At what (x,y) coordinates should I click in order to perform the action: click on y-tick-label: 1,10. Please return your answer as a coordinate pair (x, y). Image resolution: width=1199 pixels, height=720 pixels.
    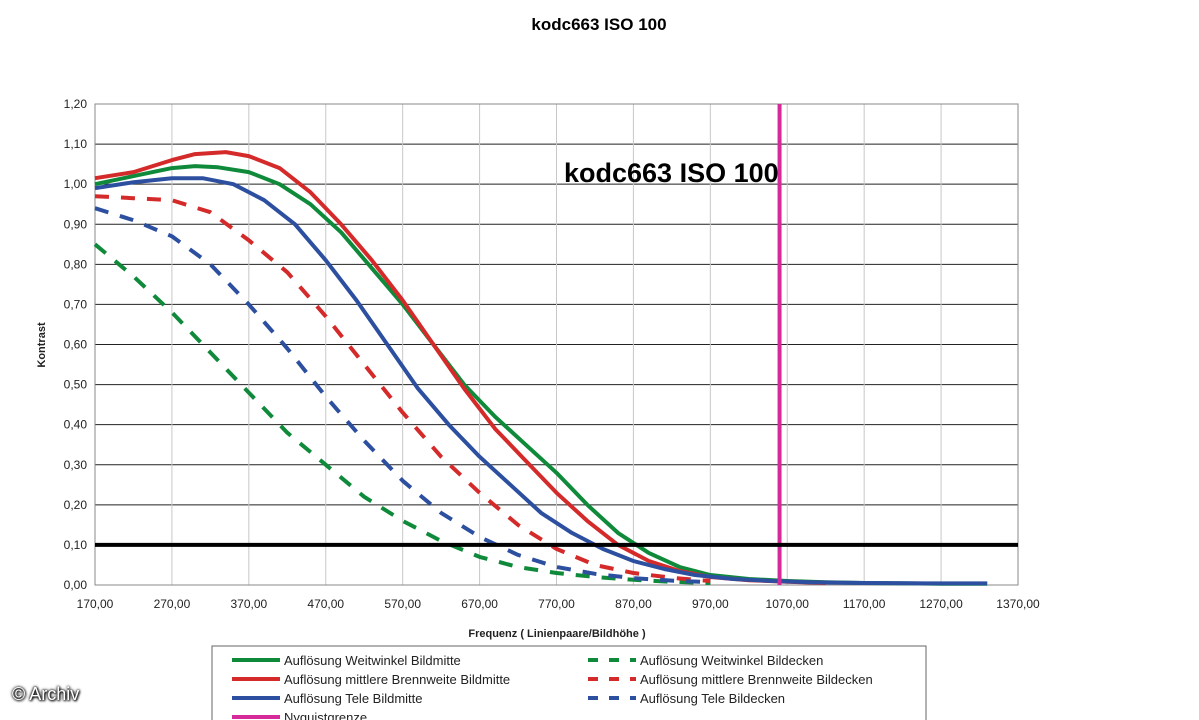
    Looking at the image, I should click on (76, 144).